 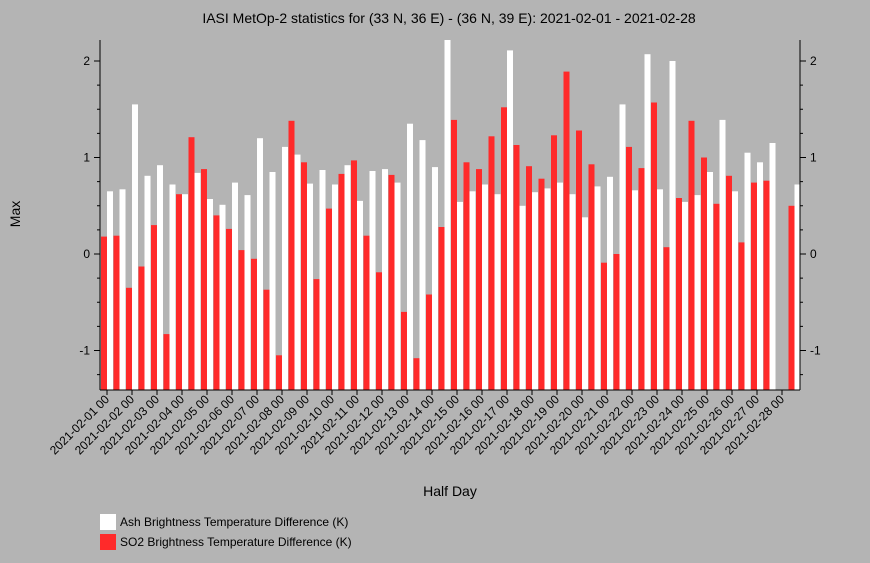 What do you see at coordinates (815, 351) in the screenshot?
I see `y-tick-label-right--1: -1` at bounding box center [815, 351].